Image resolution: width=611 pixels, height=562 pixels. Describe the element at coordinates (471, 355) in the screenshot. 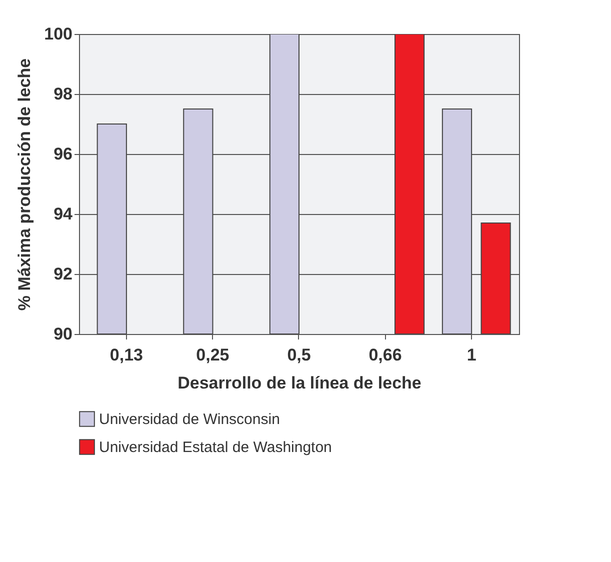

I see `x-tick-label: 1` at that location.